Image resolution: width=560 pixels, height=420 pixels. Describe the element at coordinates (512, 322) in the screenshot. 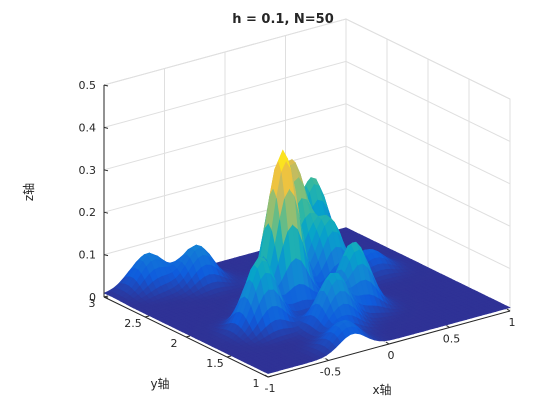

I see `x-tick-label: 1` at that location.